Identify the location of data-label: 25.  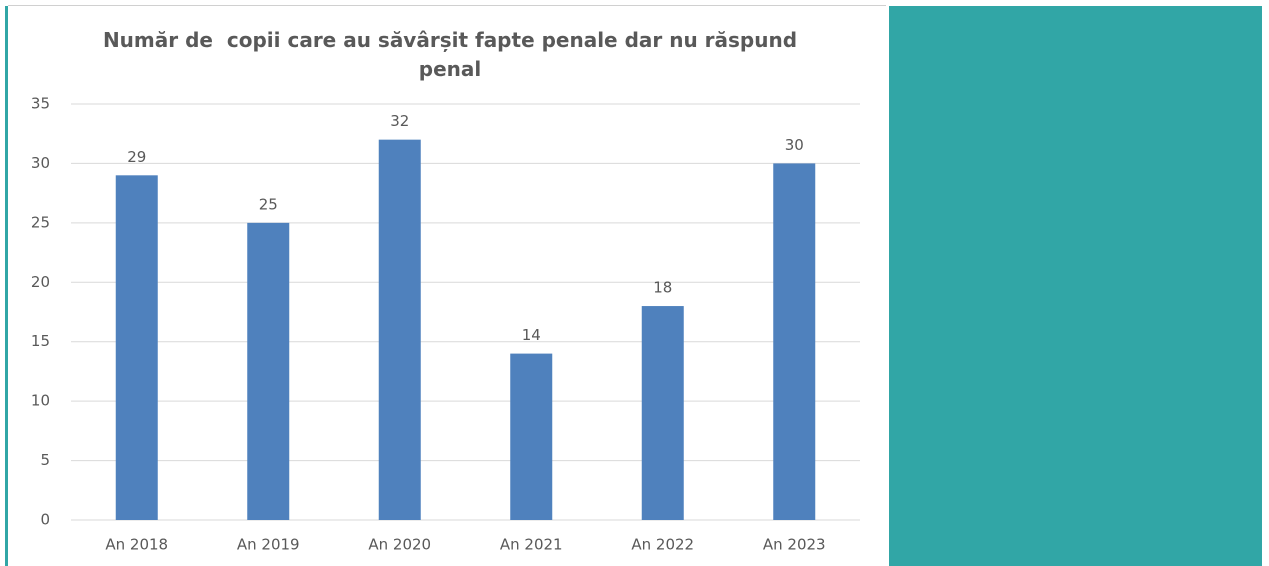
(268, 204).